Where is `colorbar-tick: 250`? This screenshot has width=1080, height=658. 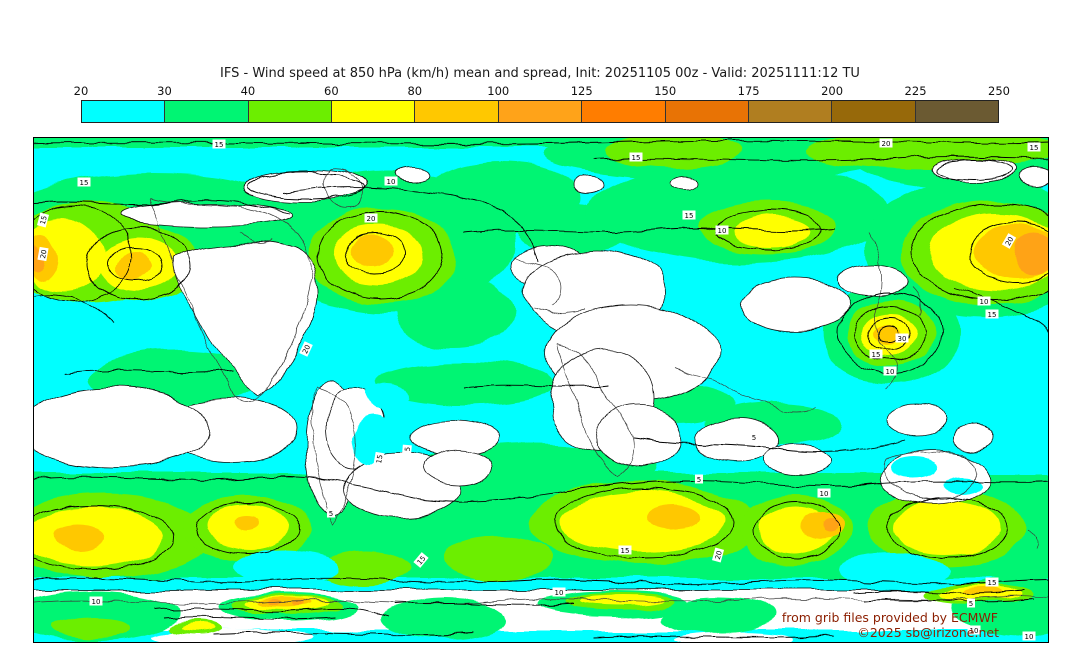 colorbar-tick: 250 is located at coordinates (999, 91).